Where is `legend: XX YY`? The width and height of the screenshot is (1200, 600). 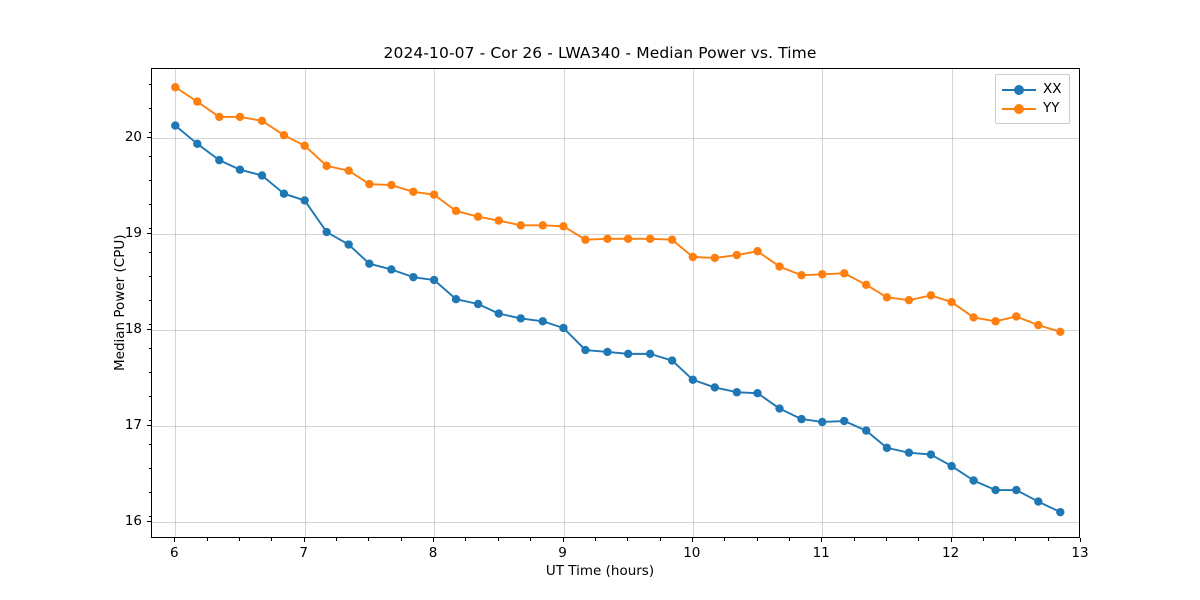 legend: XX YY is located at coordinates (1032, 99).